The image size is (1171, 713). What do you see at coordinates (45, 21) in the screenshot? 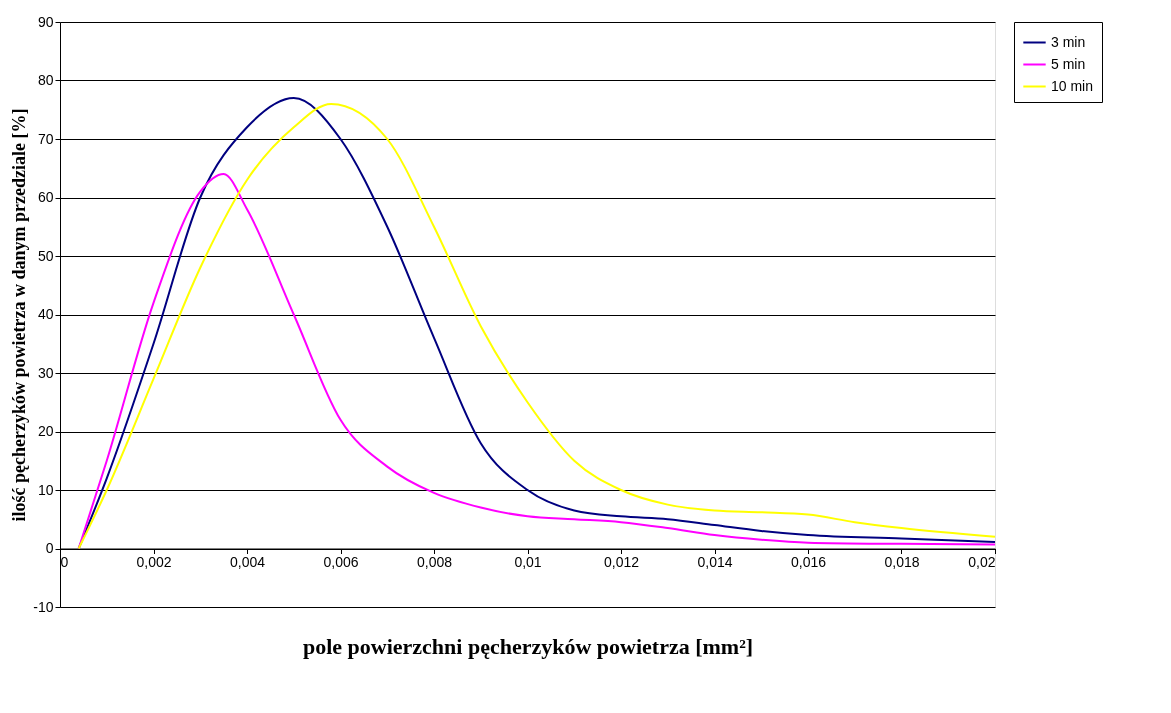
I see `y-tick-label: 90` at bounding box center [45, 21].